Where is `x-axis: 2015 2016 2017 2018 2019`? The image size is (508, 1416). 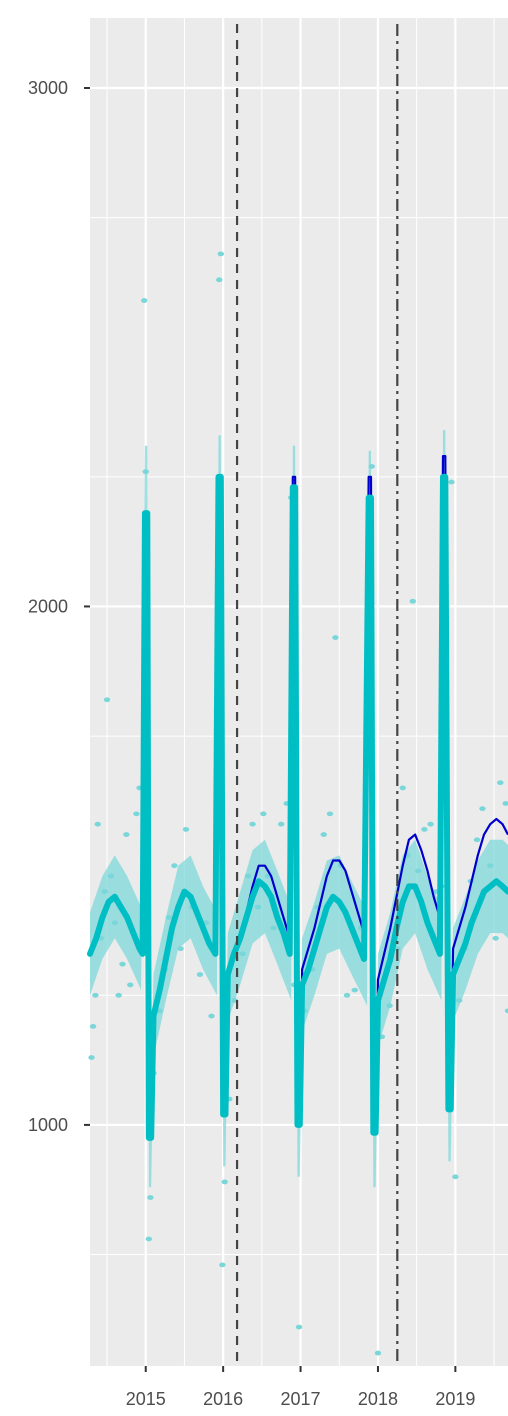
x-axis: 2015 2016 2017 2018 2019 is located at coordinates (301, 1399).